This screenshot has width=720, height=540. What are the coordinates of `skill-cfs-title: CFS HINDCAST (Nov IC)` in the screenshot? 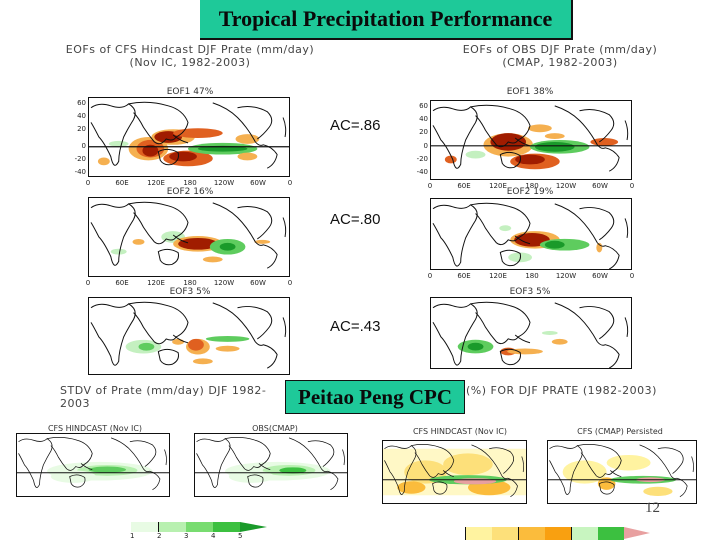 It's located at (460, 431).